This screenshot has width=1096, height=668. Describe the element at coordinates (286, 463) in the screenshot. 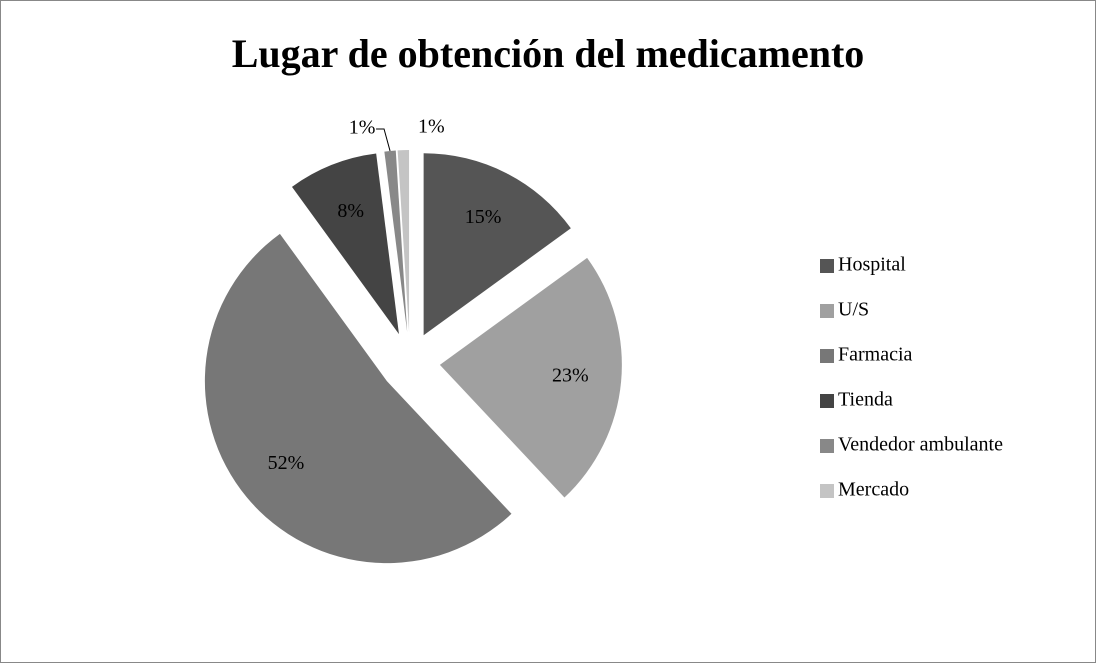

I see `data-label: 52%` at that location.